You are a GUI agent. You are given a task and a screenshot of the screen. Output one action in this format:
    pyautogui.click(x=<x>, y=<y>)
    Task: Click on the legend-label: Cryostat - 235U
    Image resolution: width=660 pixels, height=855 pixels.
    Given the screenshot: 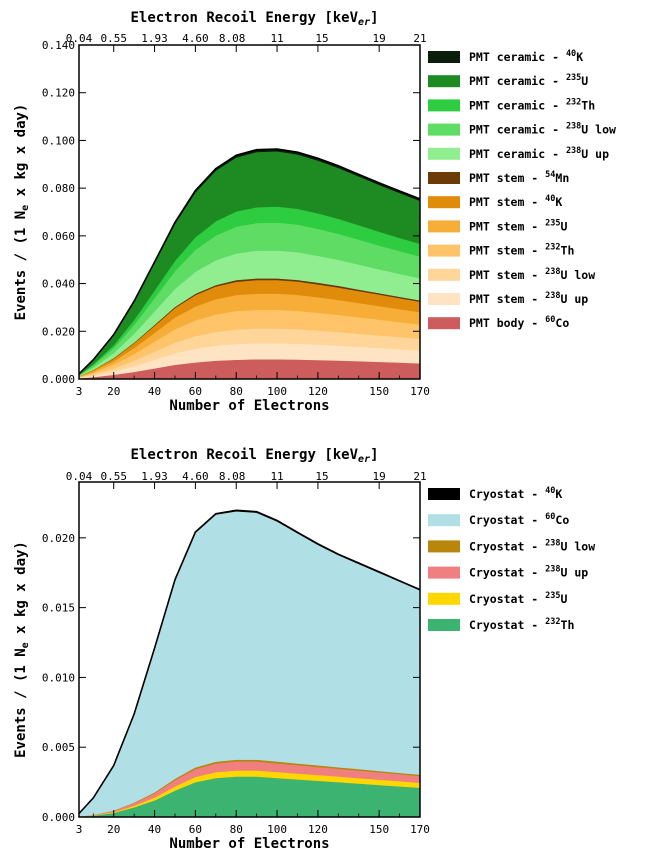 What is the action you would take?
    pyautogui.click(x=518, y=598)
    